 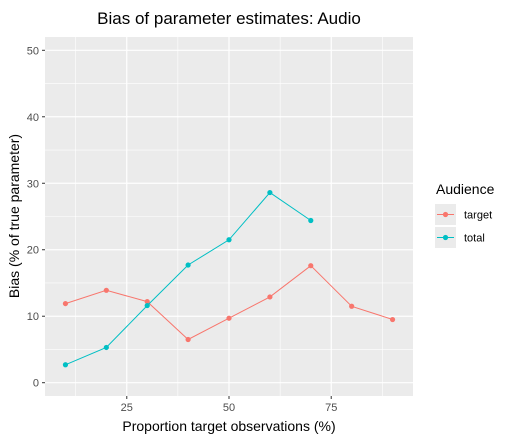 I want to click on legend-item-total: total, so click(x=460, y=237).